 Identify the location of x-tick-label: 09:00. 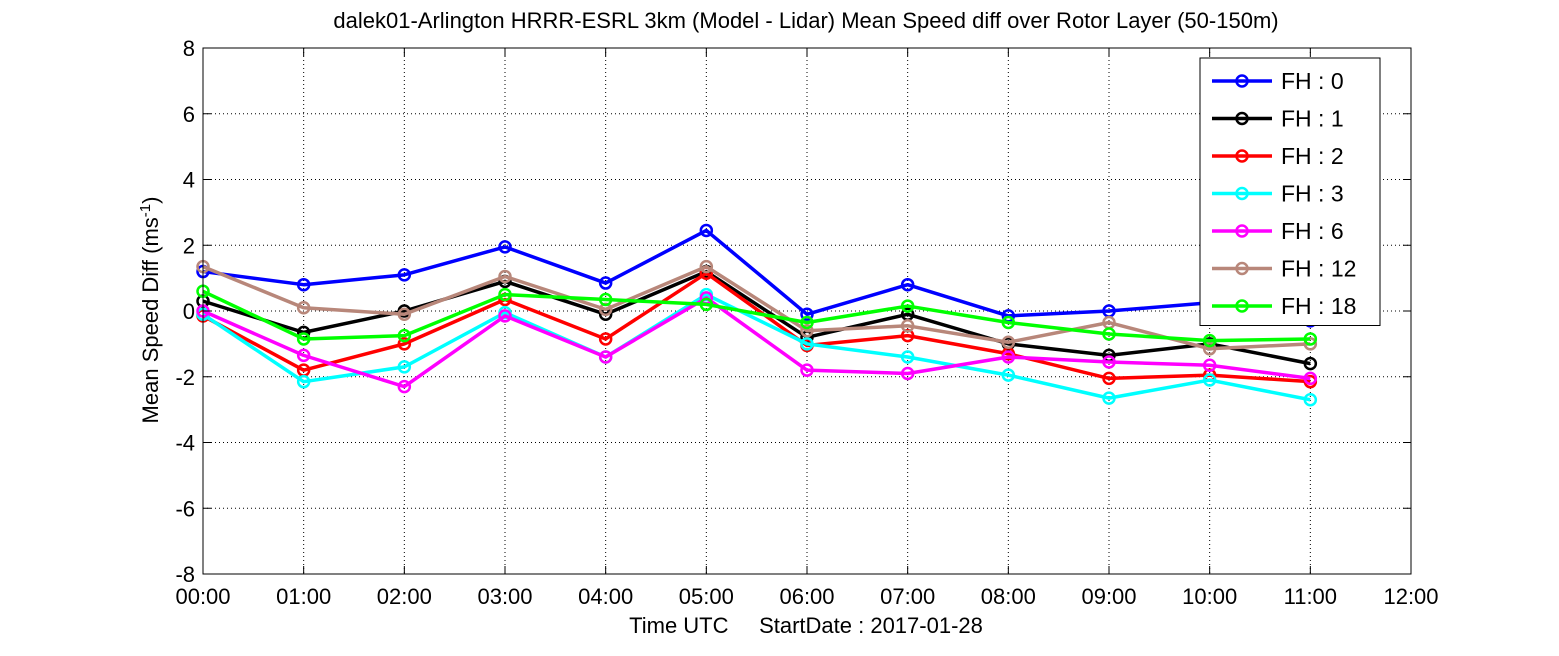
(1108, 596).